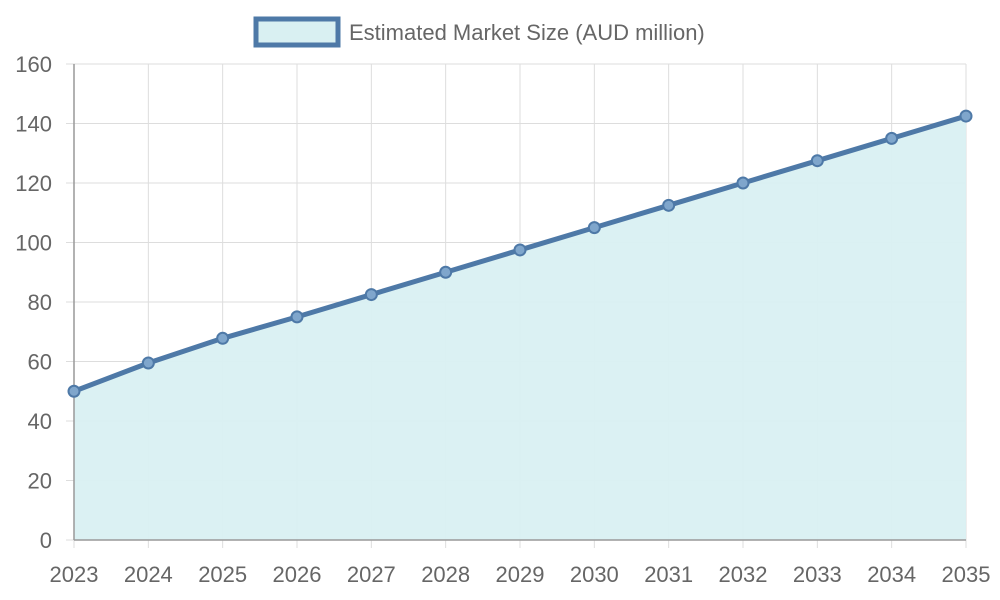  What do you see at coordinates (40, 421) in the screenshot?
I see `y-tick-label: 40` at bounding box center [40, 421].